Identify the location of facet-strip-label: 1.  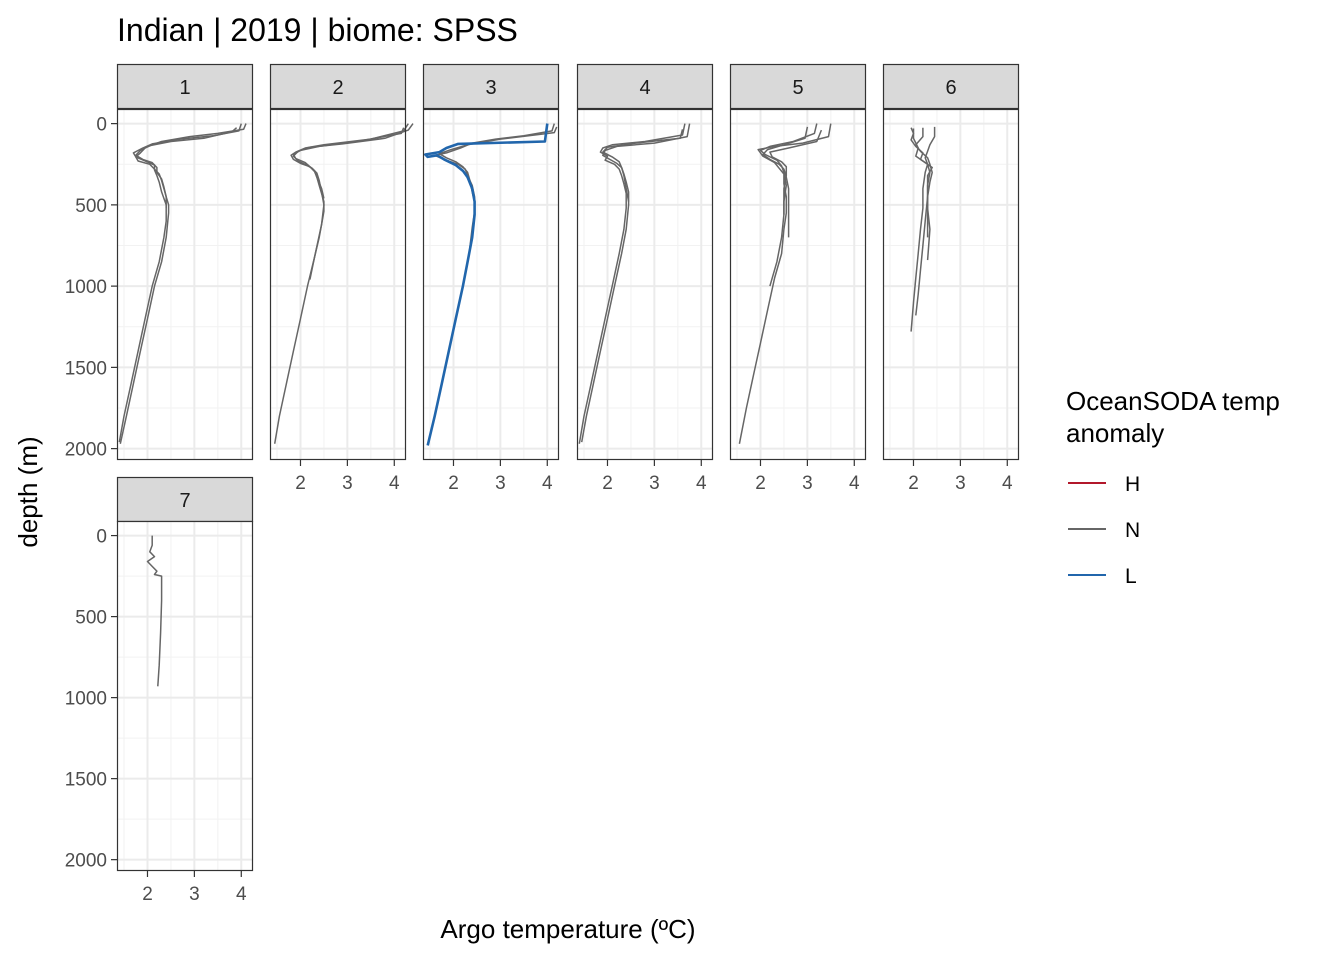
(184, 88).